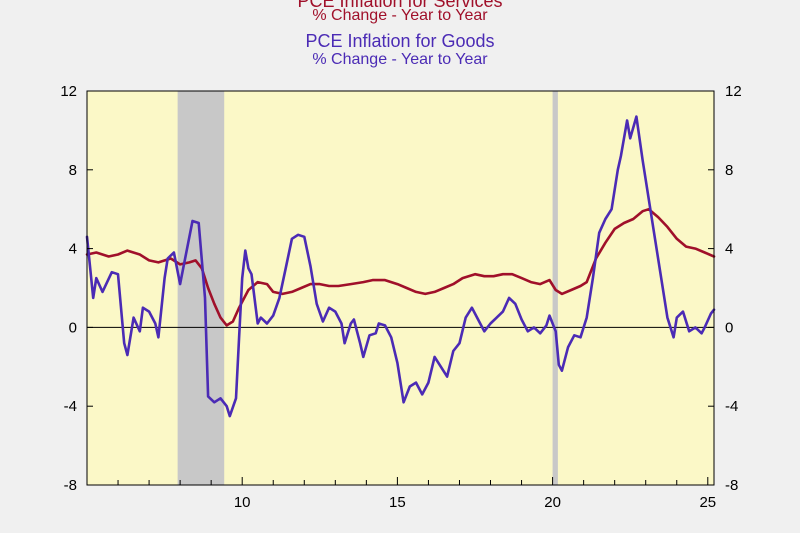 This screenshot has height=533, width=800. Describe the element at coordinates (70, 485) in the screenshot. I see `y-tick-label-left: -8` at that location.